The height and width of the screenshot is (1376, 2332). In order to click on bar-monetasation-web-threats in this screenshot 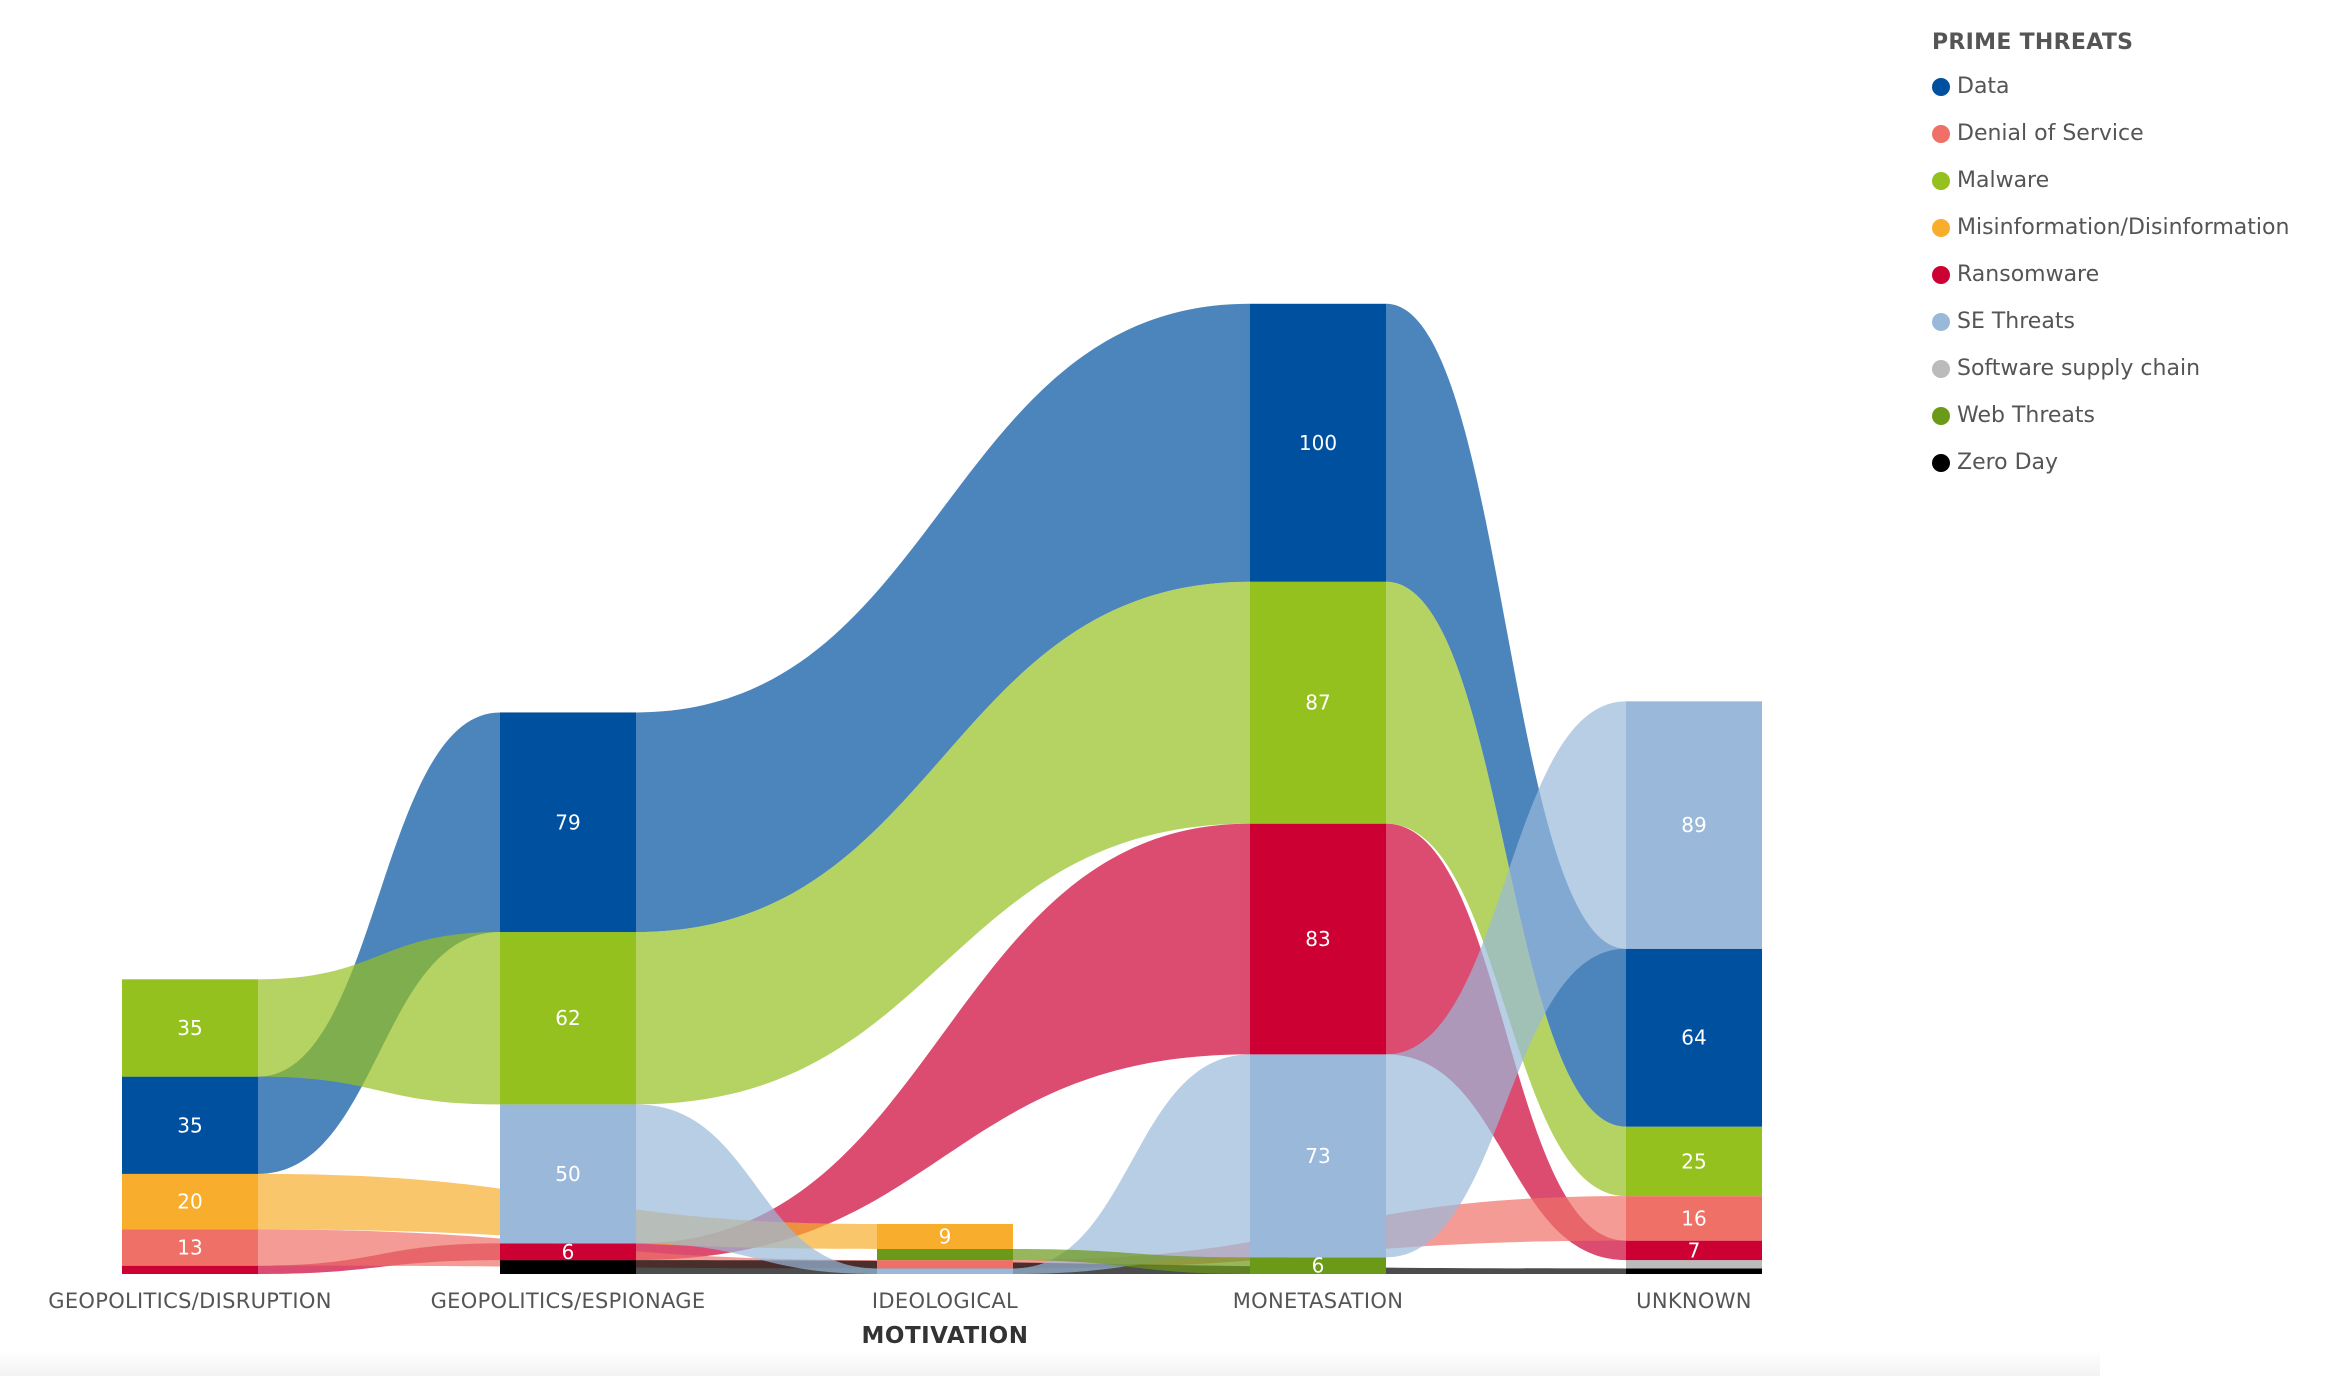, I will do `click(1318, 1265)`.